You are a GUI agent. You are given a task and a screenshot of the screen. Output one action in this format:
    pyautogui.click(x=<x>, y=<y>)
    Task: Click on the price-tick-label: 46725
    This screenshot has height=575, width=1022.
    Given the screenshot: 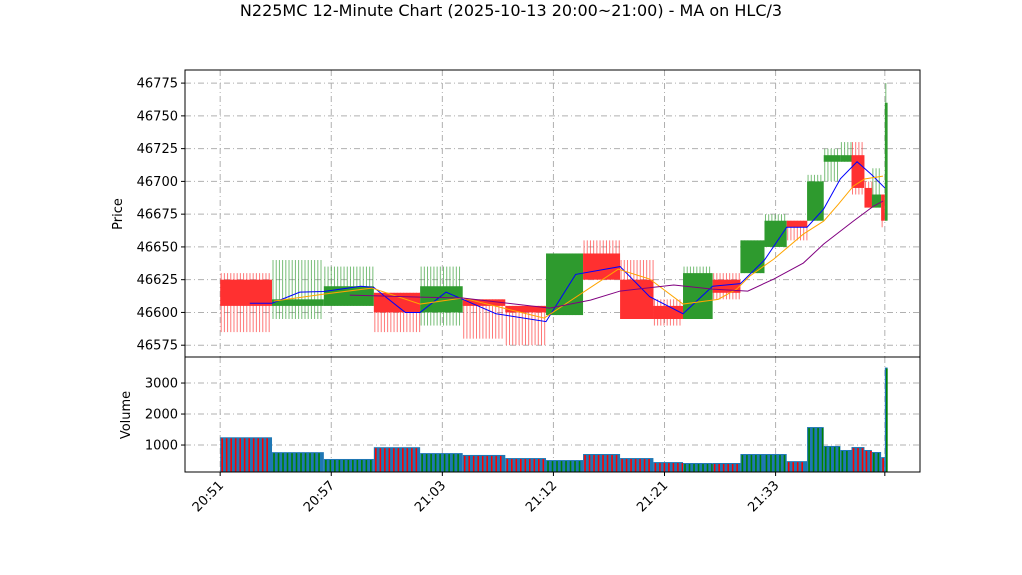 What is the action you would take?
    pyautogui.click(x=157, y=149)
    